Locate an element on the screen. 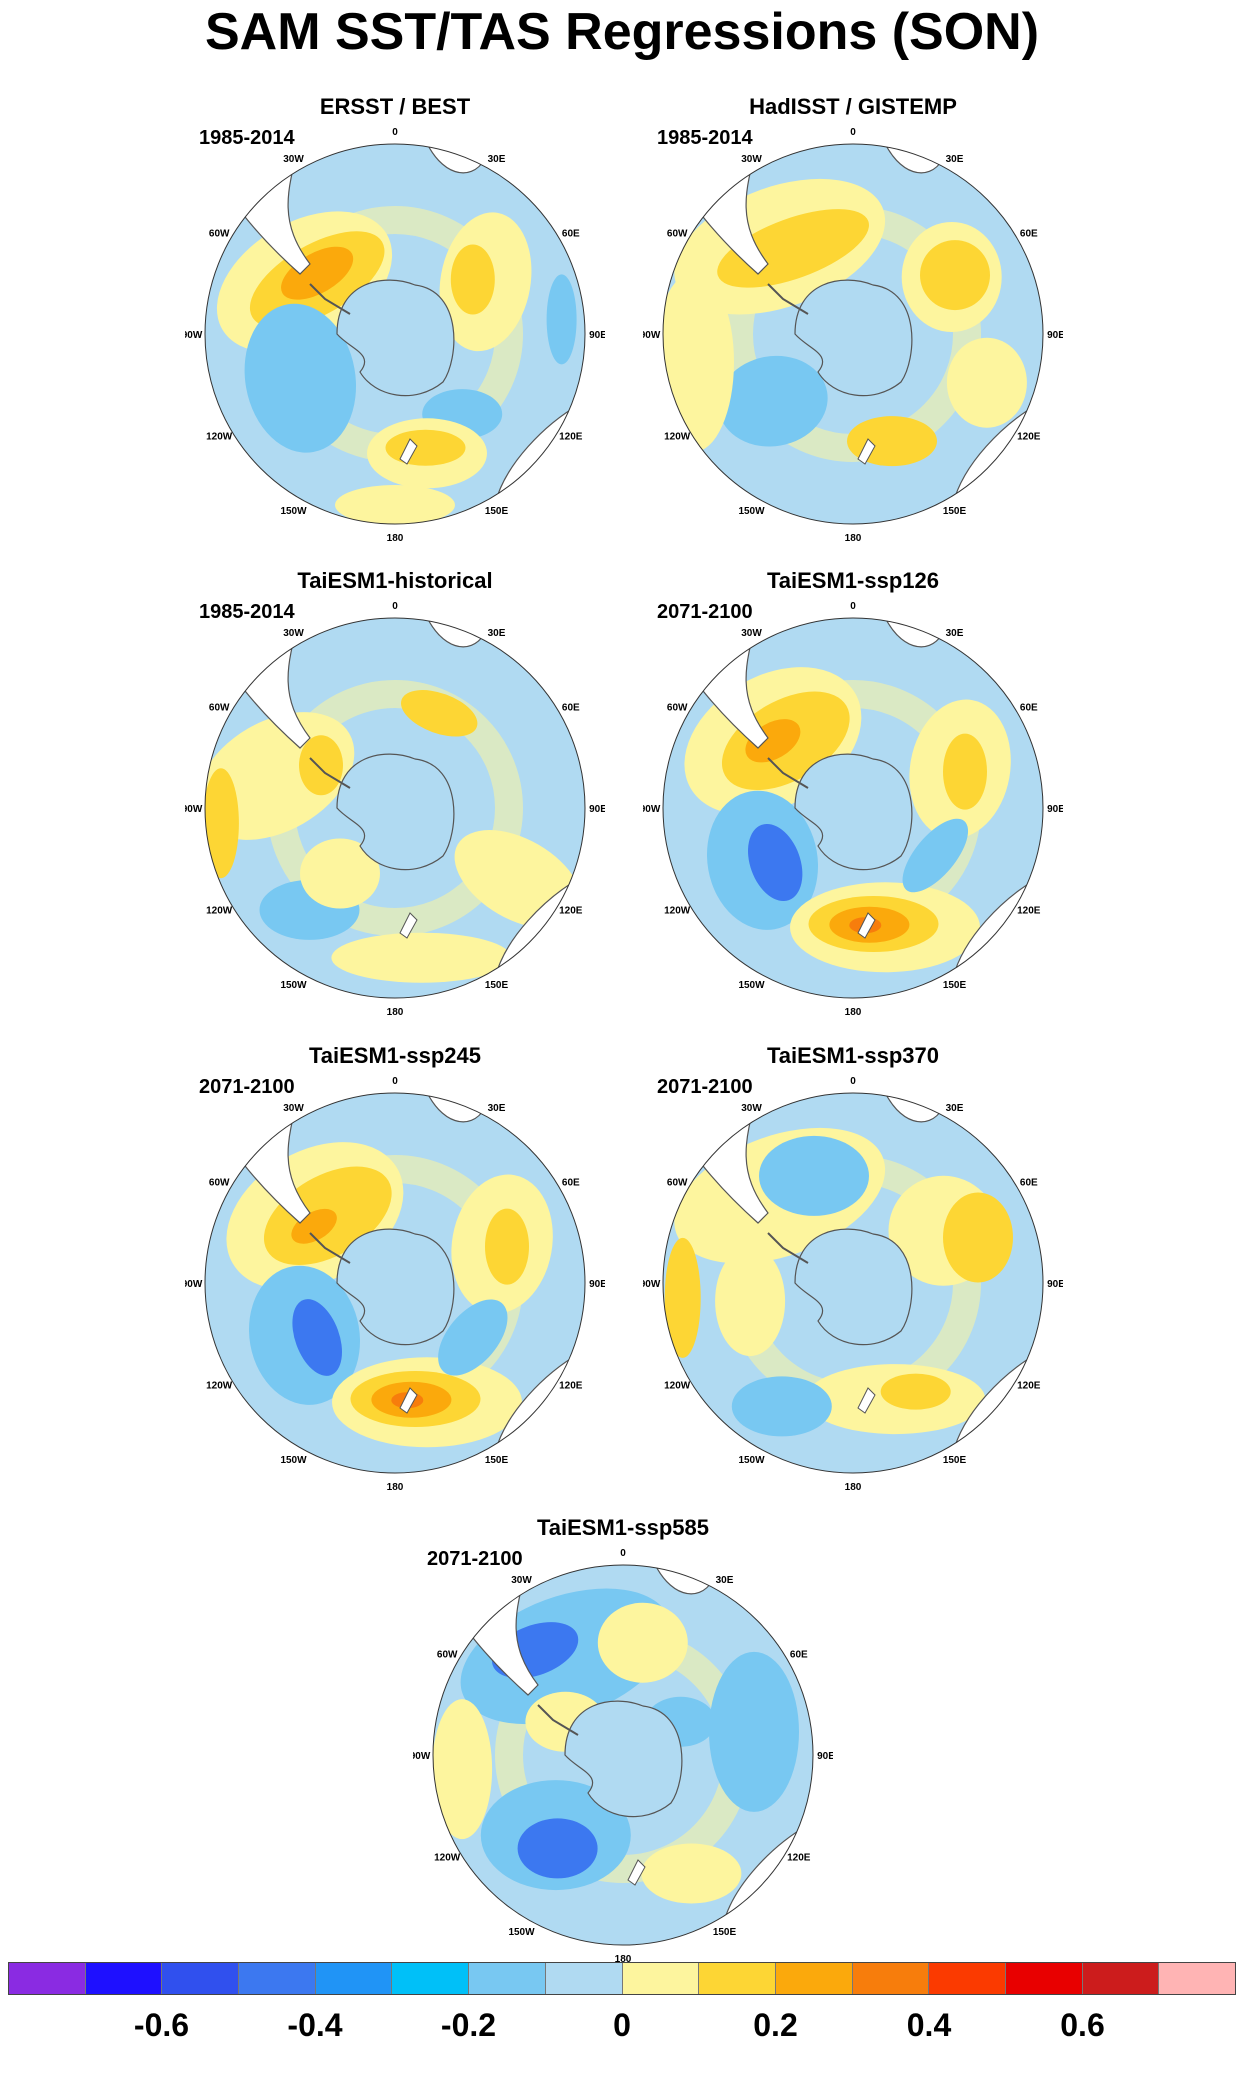 This screenshot has height=2082, width=1244. colorbar-tick-label: -0.4 is located at coordinates (315, 2025).